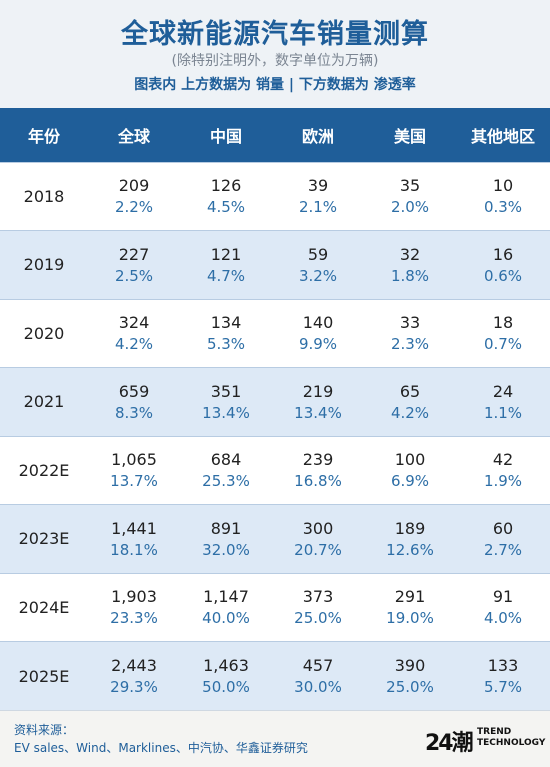 Image resolution: width=550 pixels, height=767 pixels. What do you see at coordinates (134, 254) in the screenshot?
I see `sales-volume: 227` at bounding box center [134, 254].